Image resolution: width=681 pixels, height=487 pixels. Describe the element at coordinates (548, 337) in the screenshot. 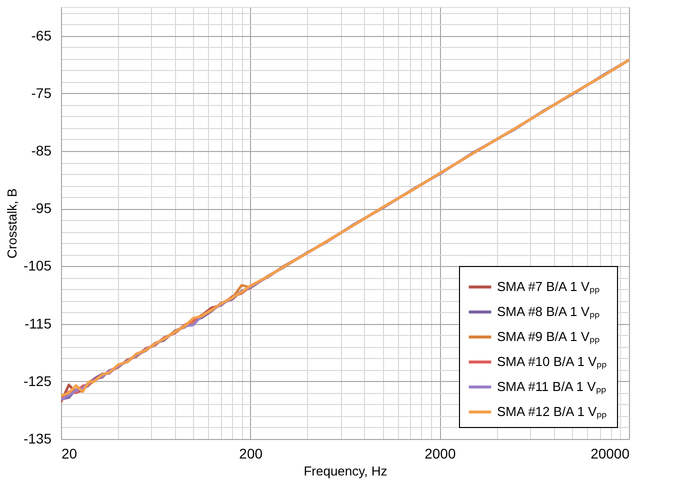

I see `legend-label: SMA #9 B/A 1 Vₚₚ` at that location.